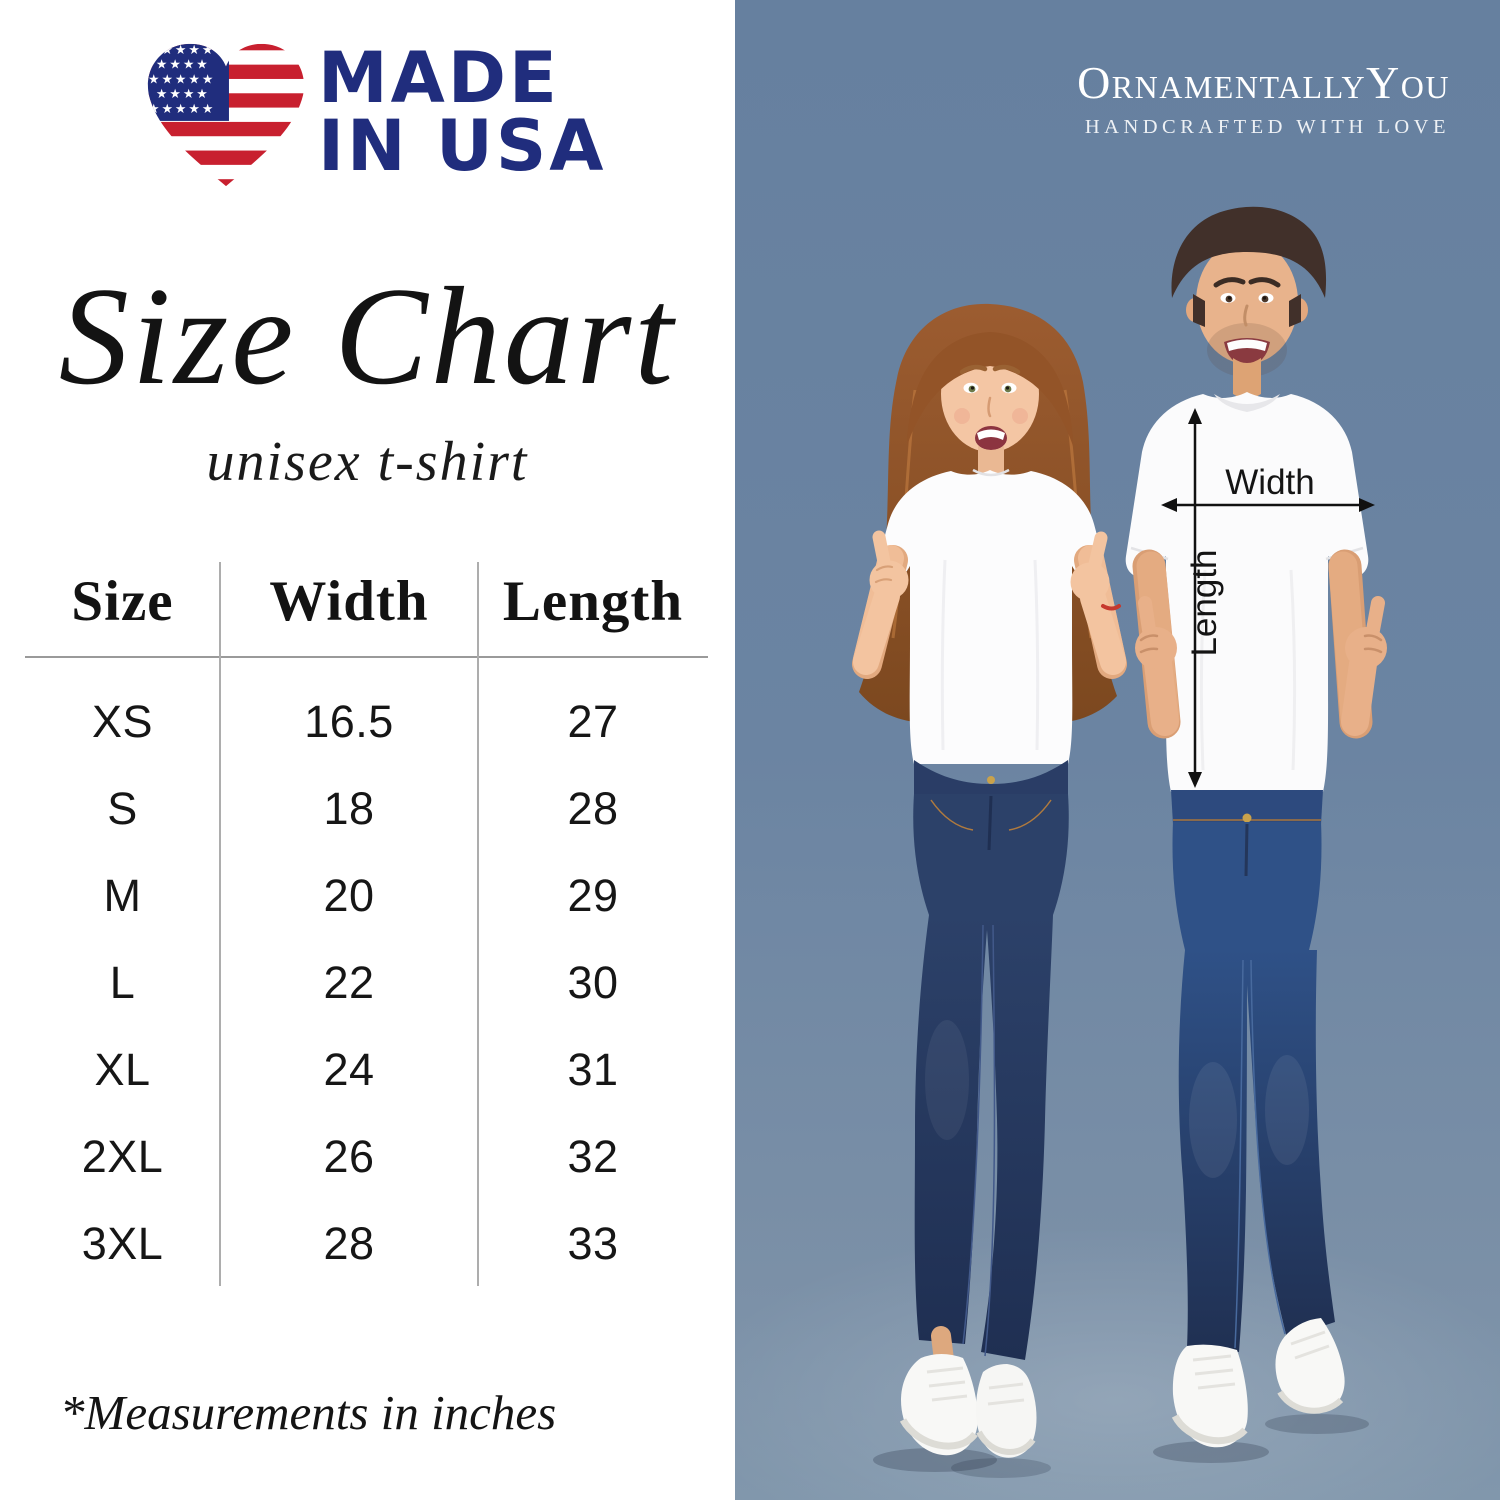 The height and width of the screenshot is (1500, 1500). I want to click on width-cell: 18, so click(349, 808).